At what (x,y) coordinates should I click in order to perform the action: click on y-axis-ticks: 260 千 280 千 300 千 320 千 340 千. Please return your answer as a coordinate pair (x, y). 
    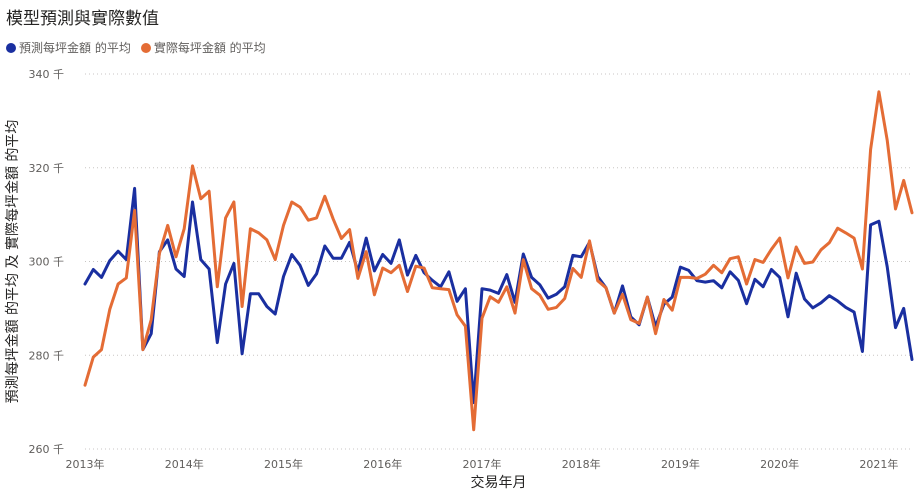
    Looking at the image, I should click on (47, 262).